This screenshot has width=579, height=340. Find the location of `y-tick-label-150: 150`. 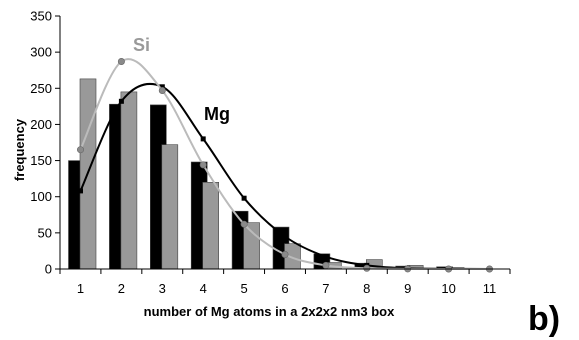

y-tick-label-150: 150 is located at coordinates (41, 160).